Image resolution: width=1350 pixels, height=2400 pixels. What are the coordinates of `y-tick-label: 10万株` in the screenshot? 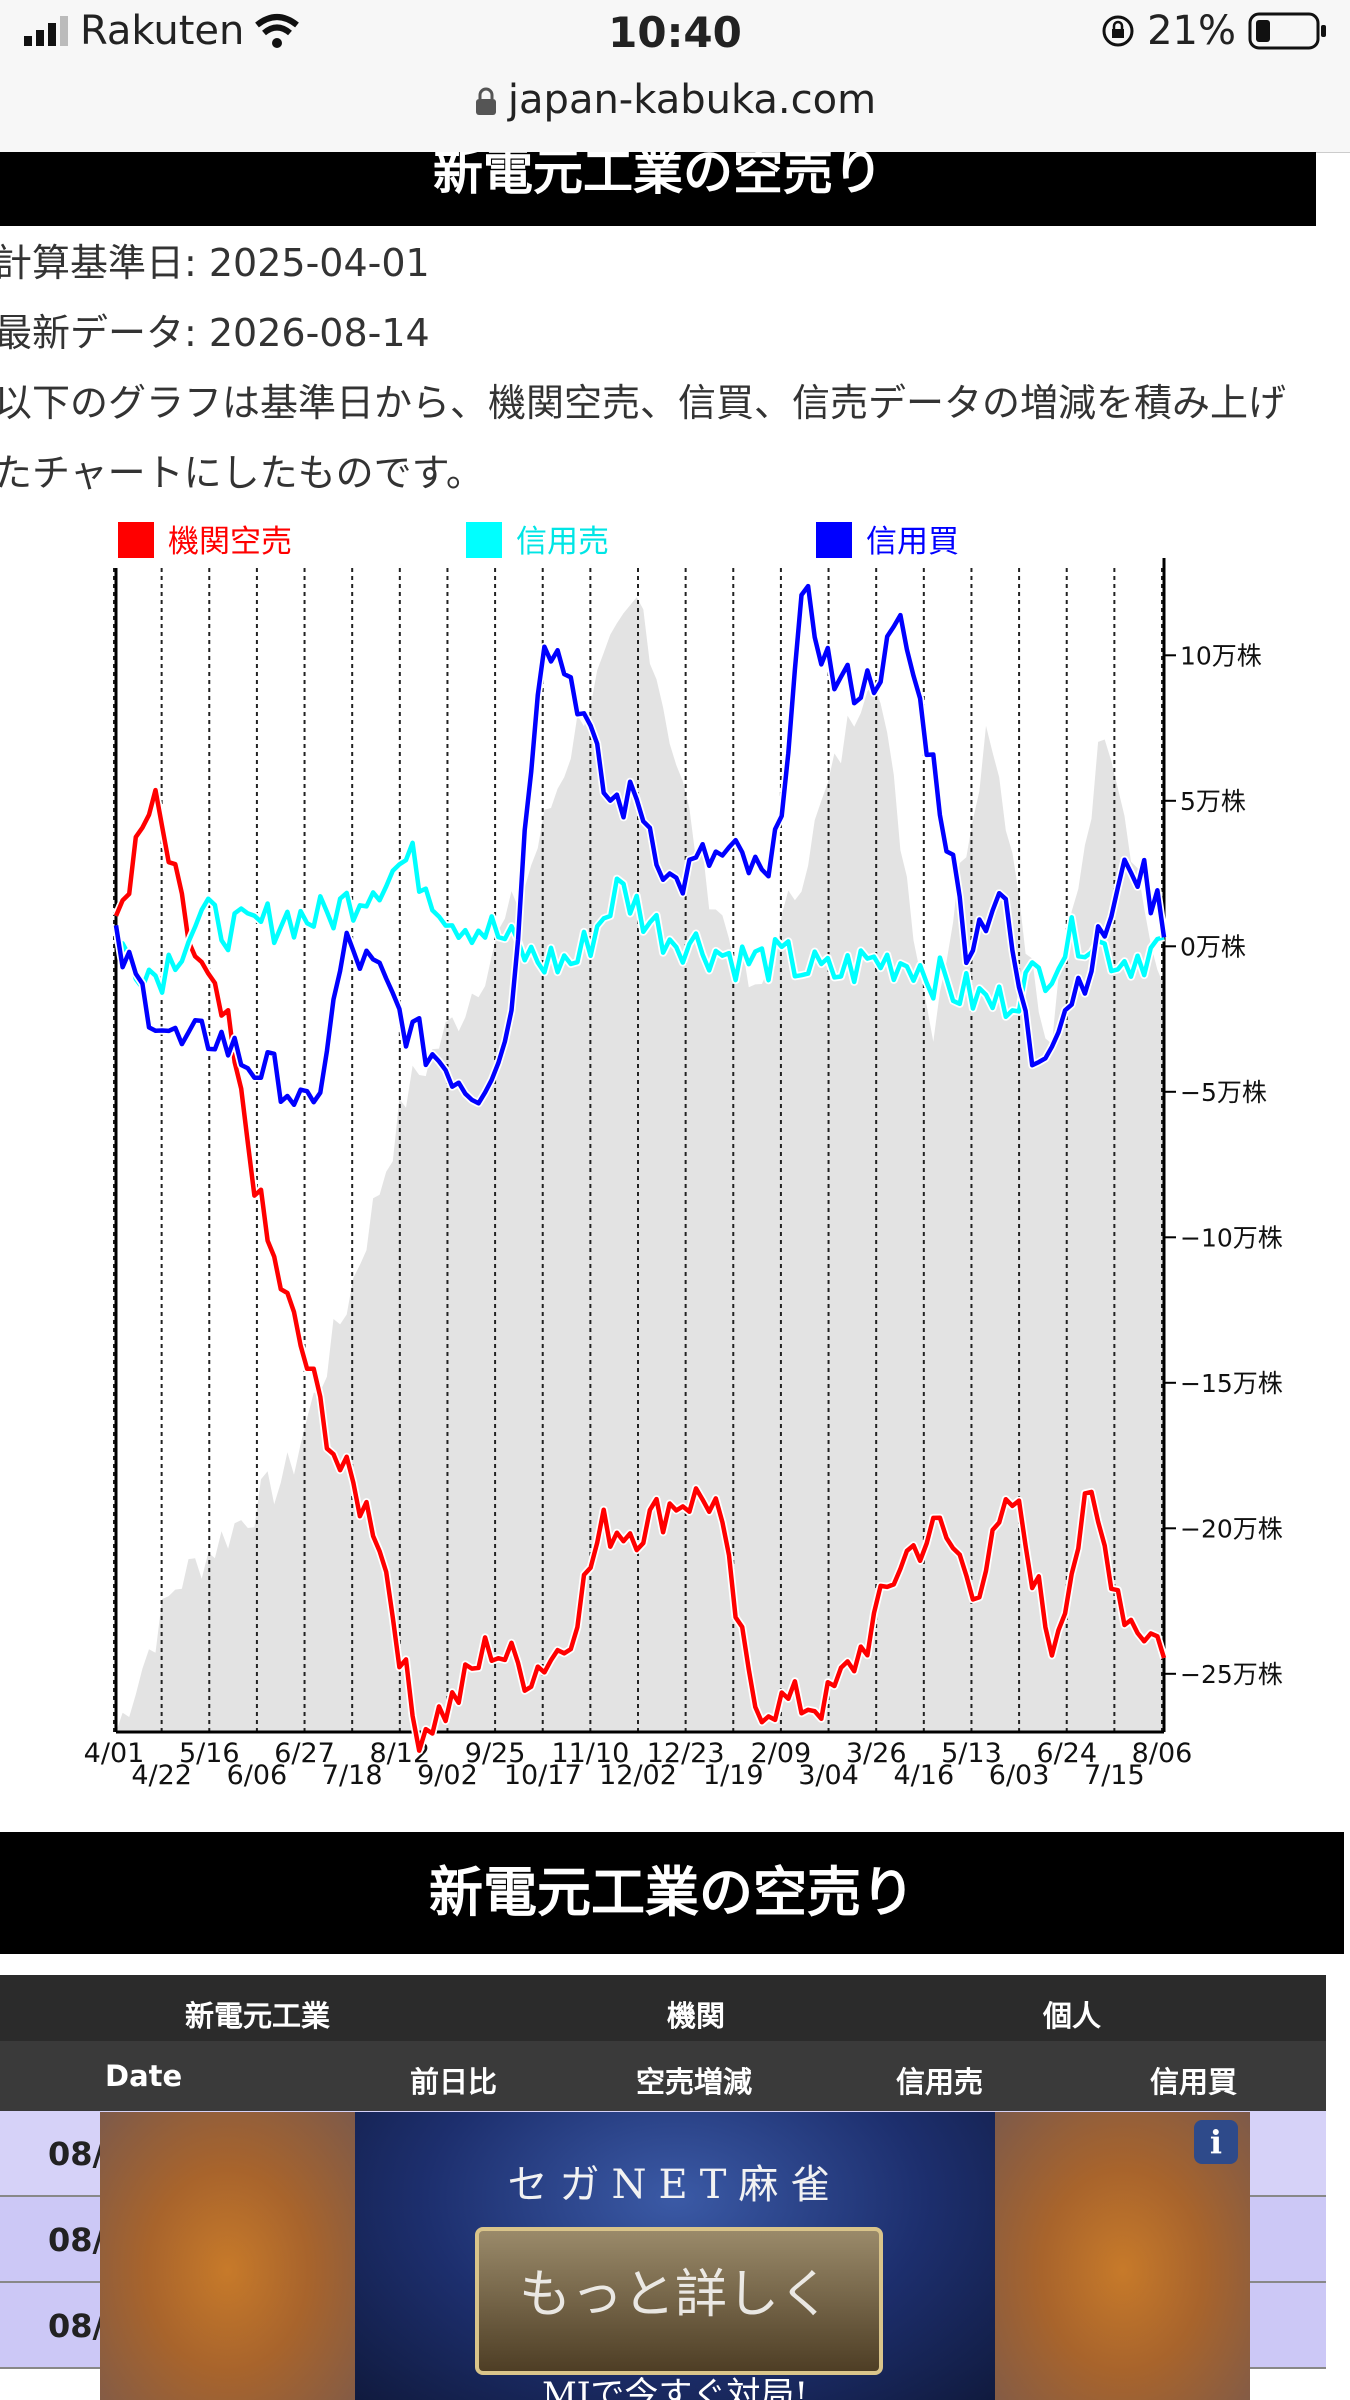 It's located at (1221, 655).